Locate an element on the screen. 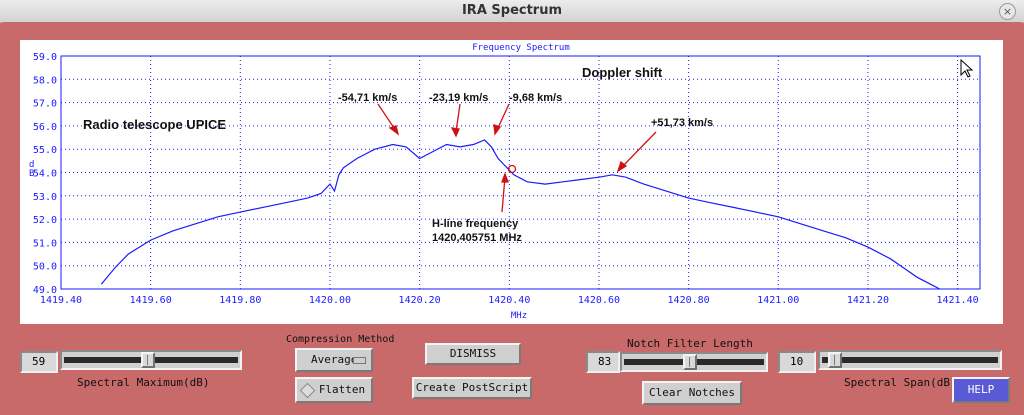 The image size is (1024, 415). x-tick-label: 1419.40 is located at coordinates (61, 300).